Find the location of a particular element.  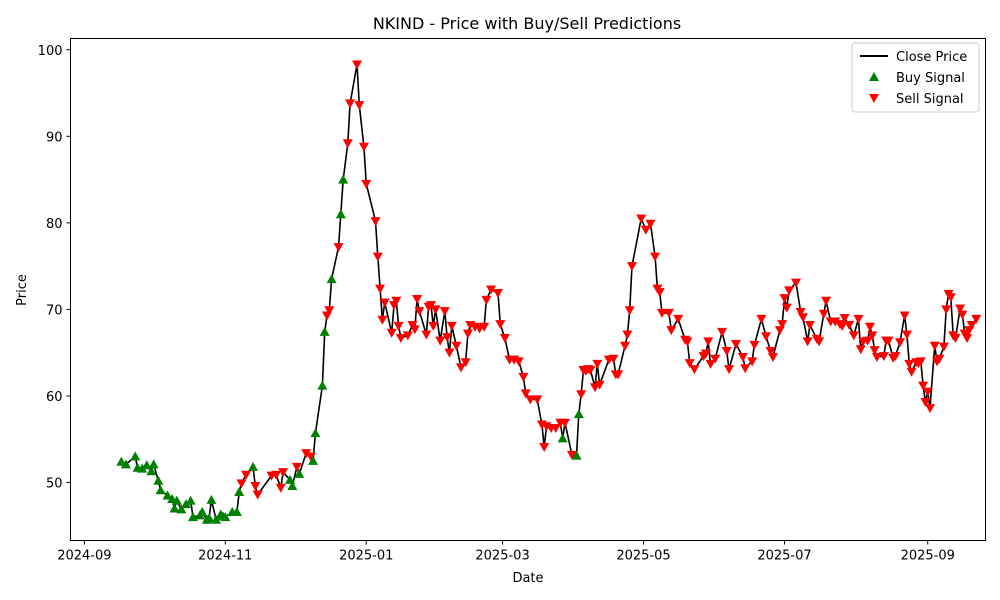

y-tick-label: 60 is located at coordinates (54, 397).